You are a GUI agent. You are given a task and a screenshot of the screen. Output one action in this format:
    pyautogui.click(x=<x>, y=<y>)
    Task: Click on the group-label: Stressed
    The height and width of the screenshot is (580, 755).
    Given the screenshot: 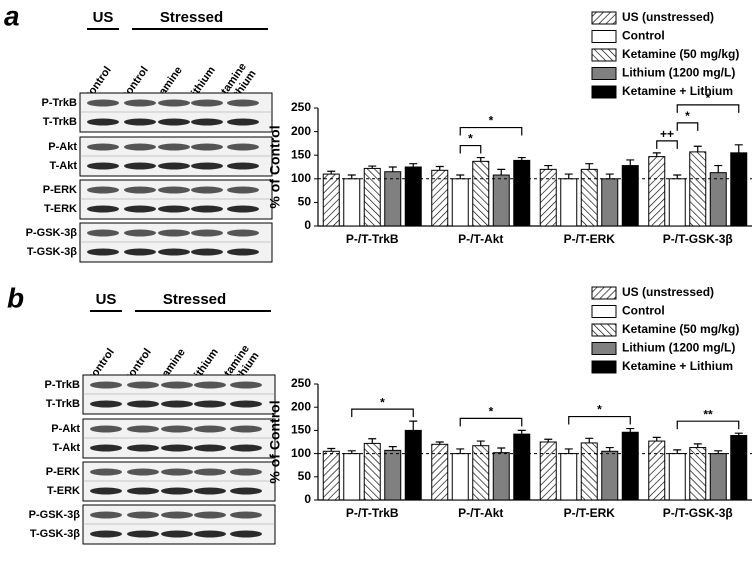 What is the action you would take?
    pyautogui.click(x=191, y=17)
    